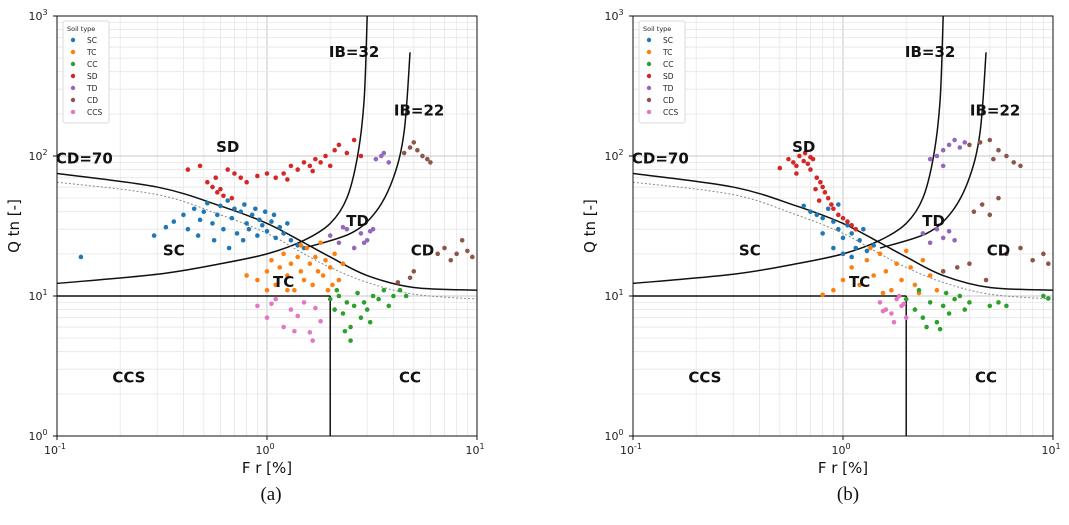 The width and height of the screenshot is (1069, 525). What do you see at coordinates (271, 494) in the screenshot?
I see `caption-a: (a)` at bounding box center [271, 494].